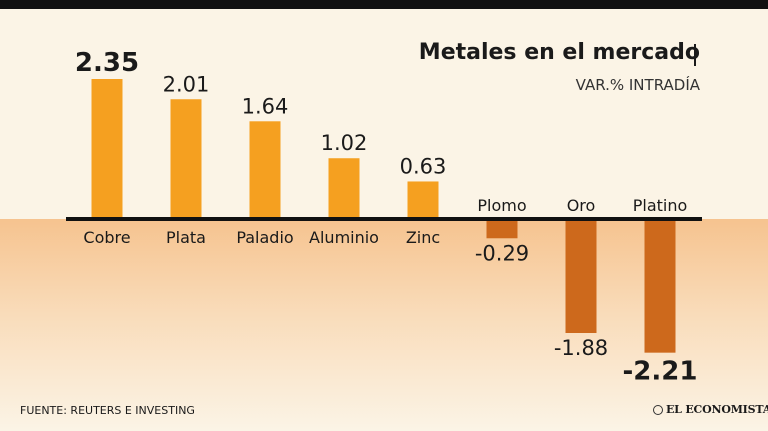 The image size is (768, 431). Describe the element at coordinates (423, 166) in the screenshot. I see `value-label-zinc: 0.63` at that location.